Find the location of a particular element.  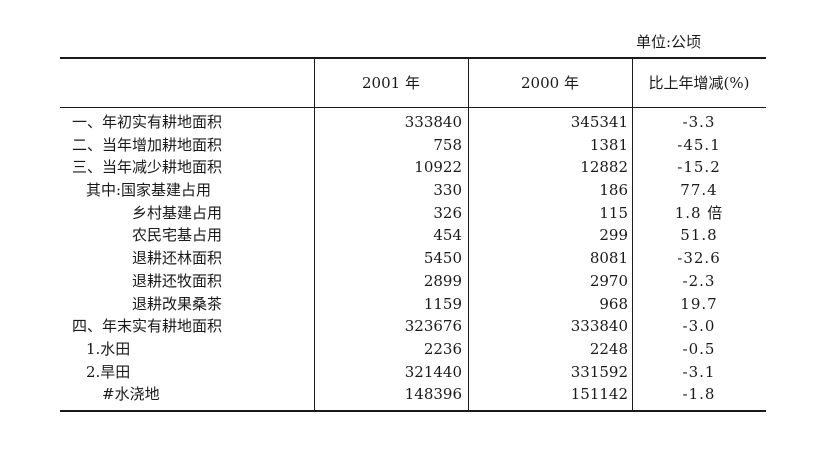

value-2000: 2248 is located at coordinates (608, 348).